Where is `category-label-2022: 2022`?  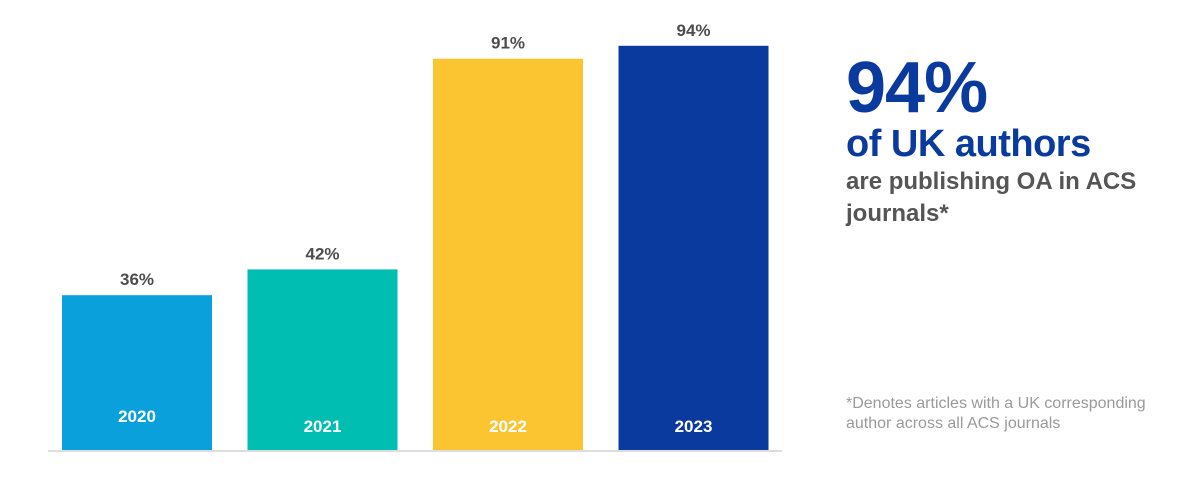 category-label-2022: 2022 is located at coordinates (508, 426).